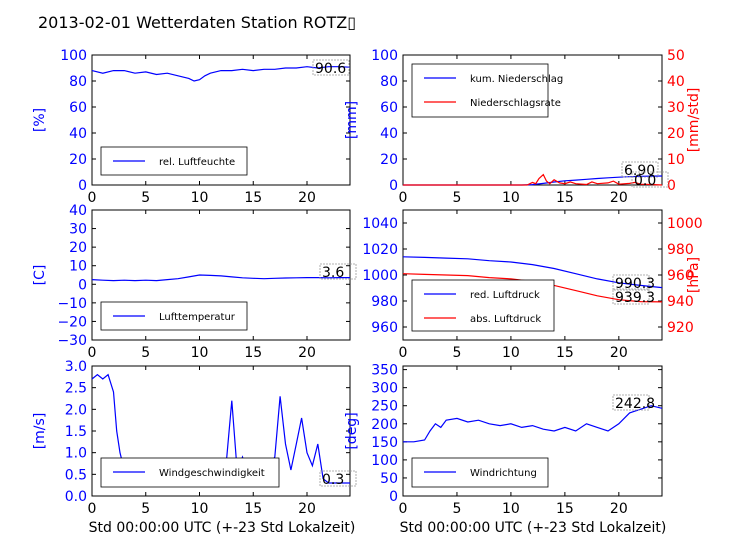  What do you see at coordinates (380, 250) in the screenshot?
I see `y-tick-label: 1020` at bounding box center [380, 250].